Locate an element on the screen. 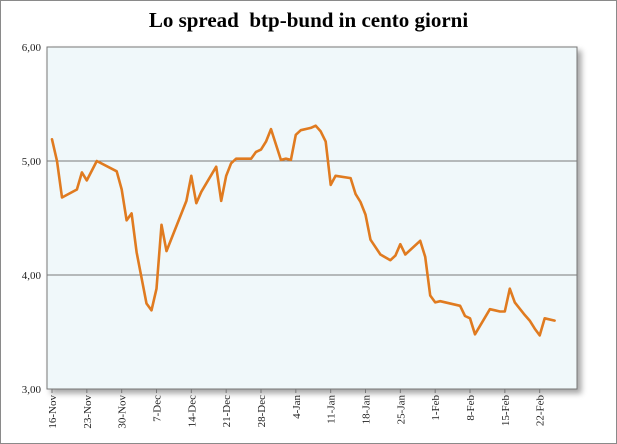  x-tick-label: 28-Dec is located at coordinates (262, 411).